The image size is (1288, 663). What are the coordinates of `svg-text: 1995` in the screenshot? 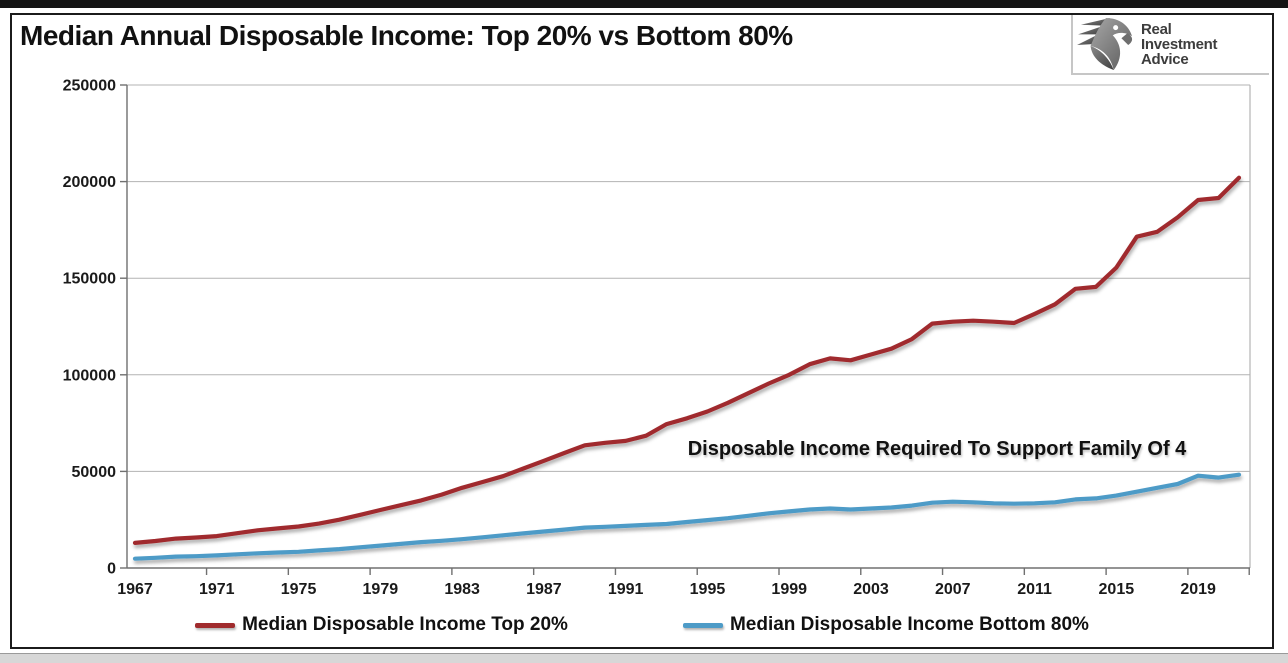 It's located at (708, 589).